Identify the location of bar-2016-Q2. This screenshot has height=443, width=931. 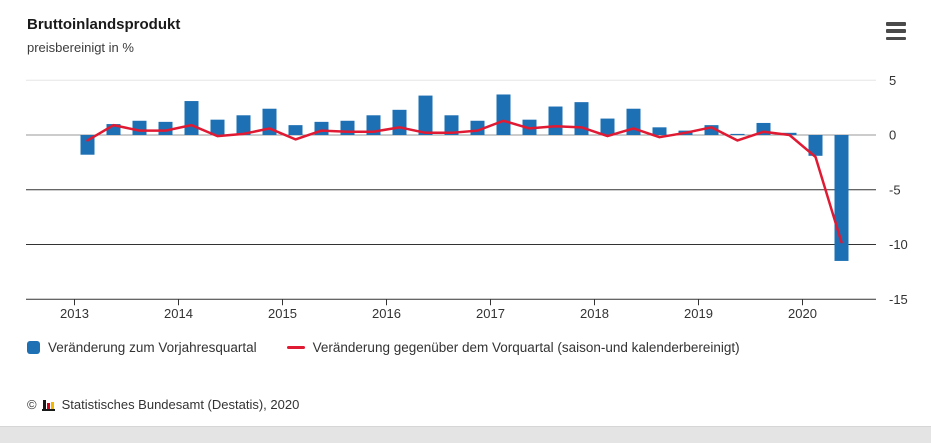
(425, 115).